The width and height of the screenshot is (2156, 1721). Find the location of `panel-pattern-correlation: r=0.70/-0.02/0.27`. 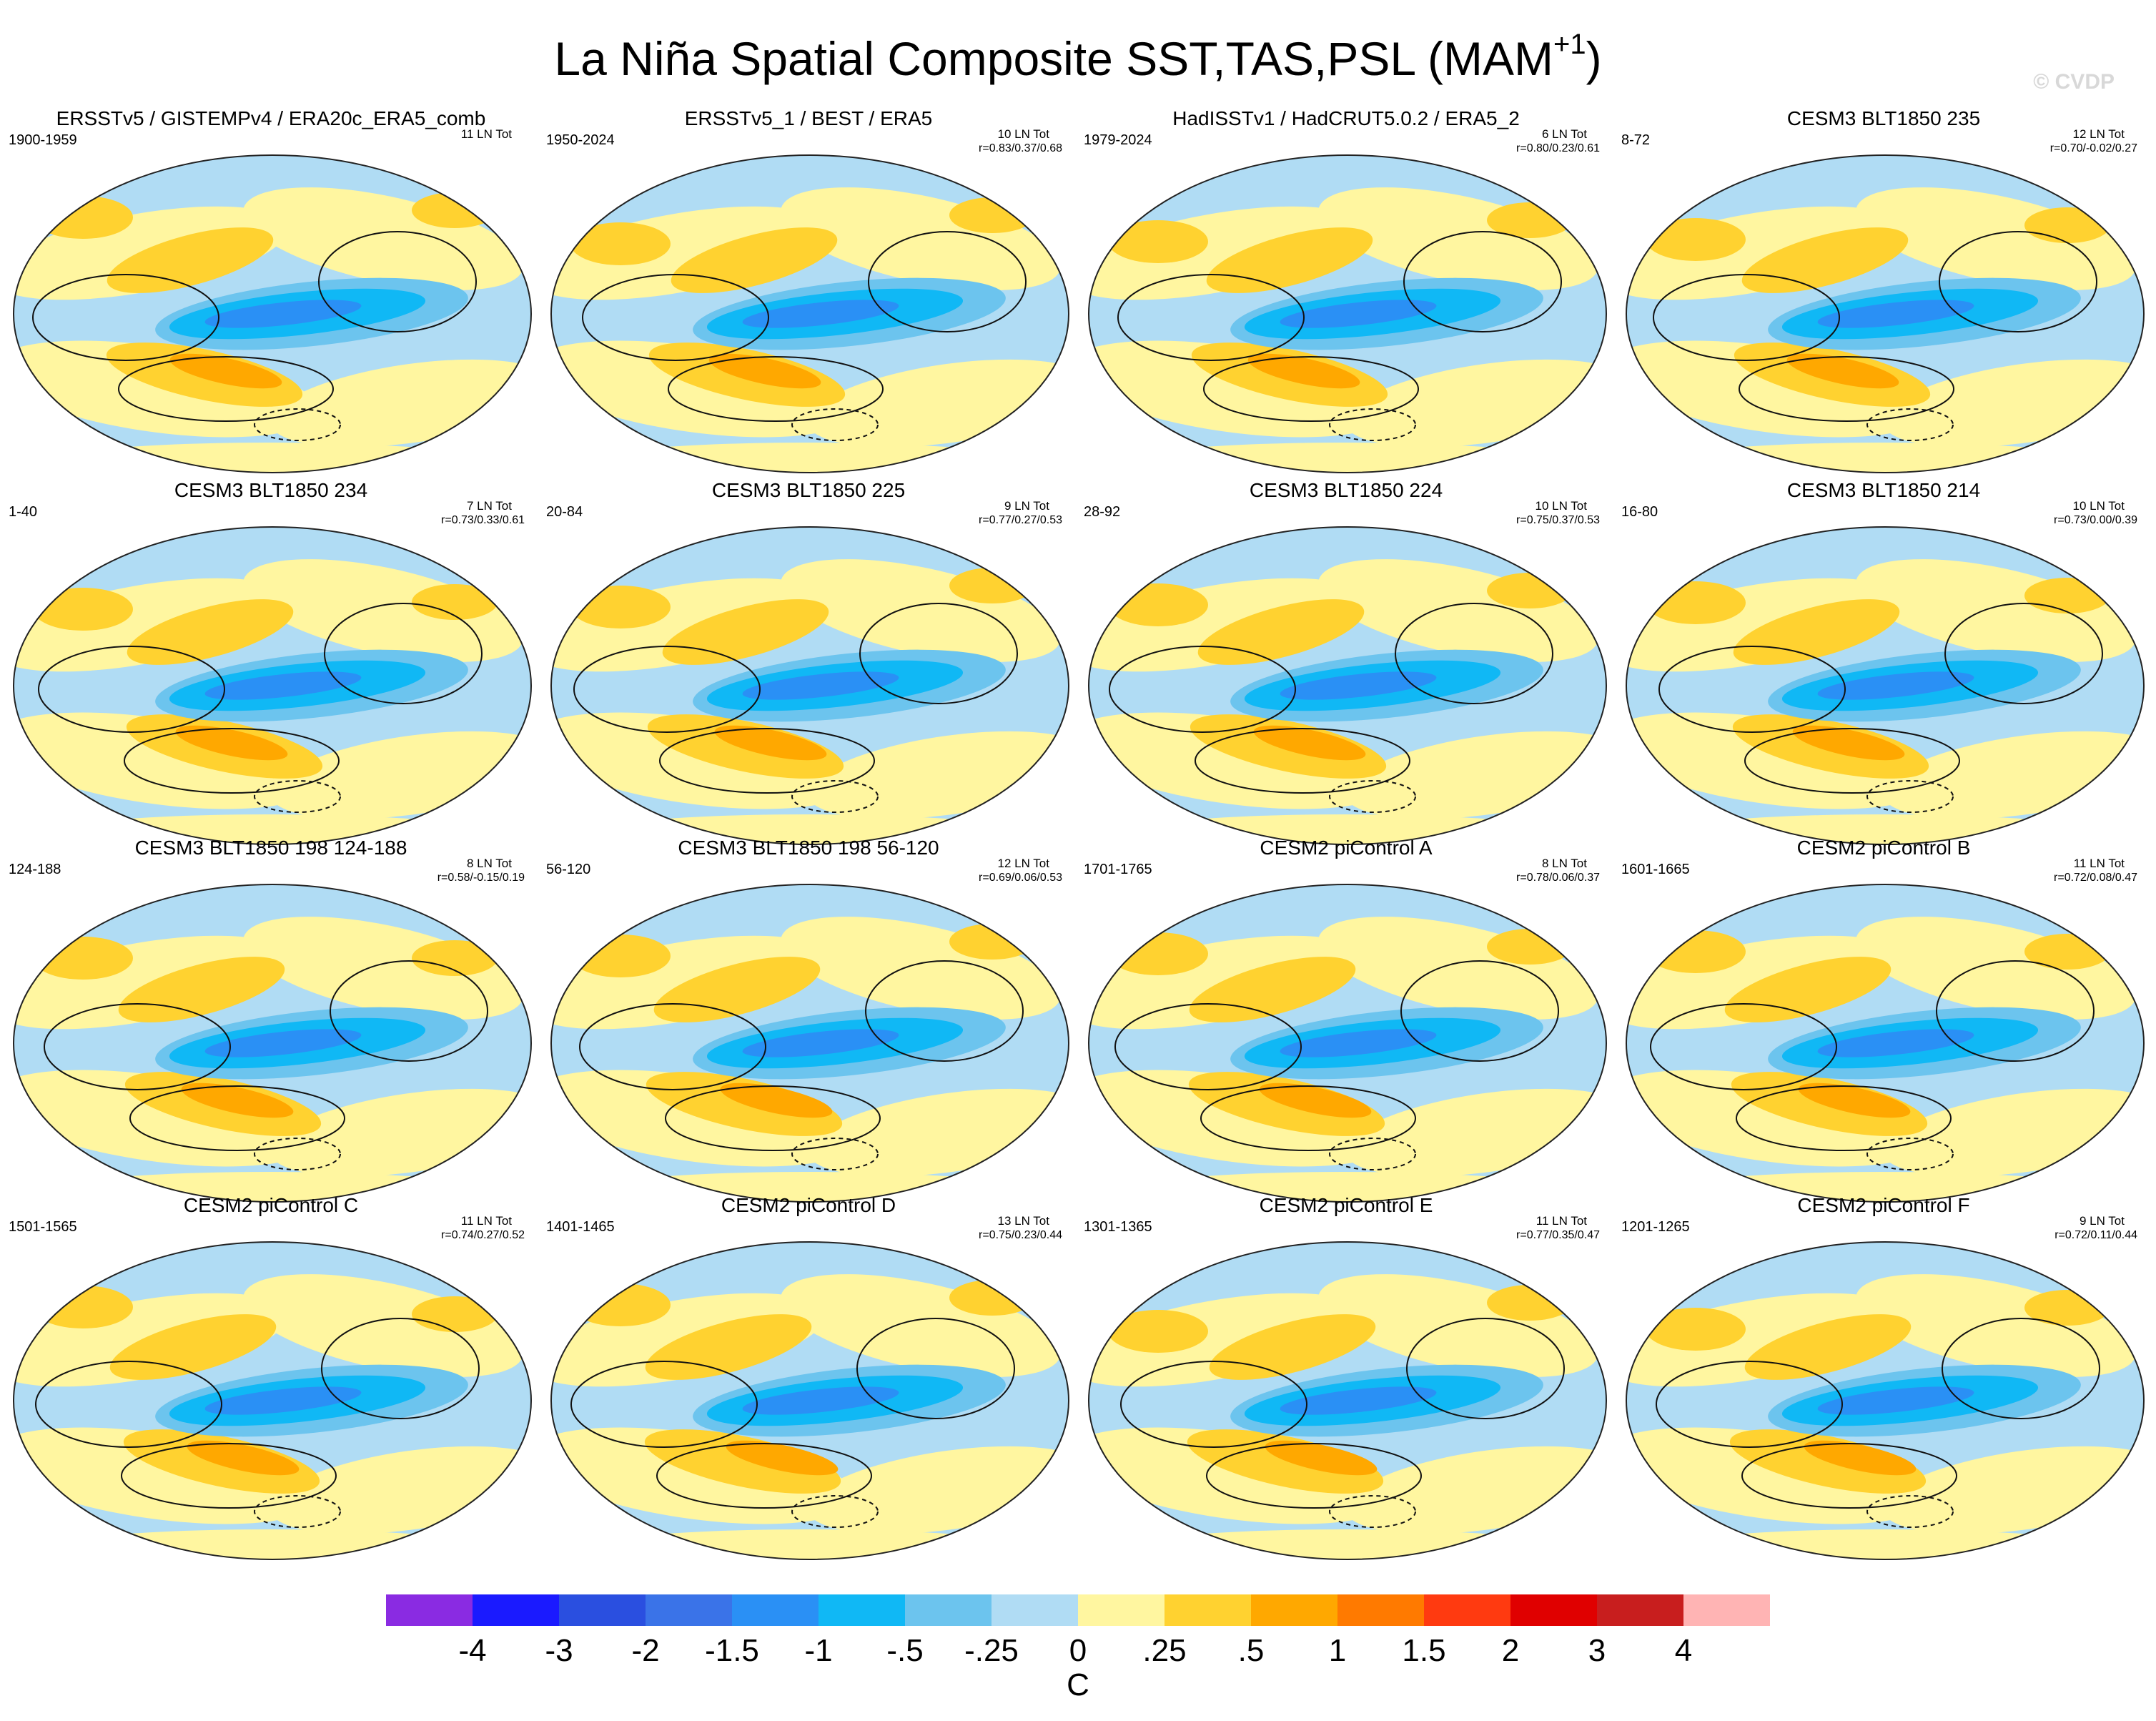

panel-pattern-correlation: r=0.70/-0.02/0.27 is located at coordinates (2093, 148).